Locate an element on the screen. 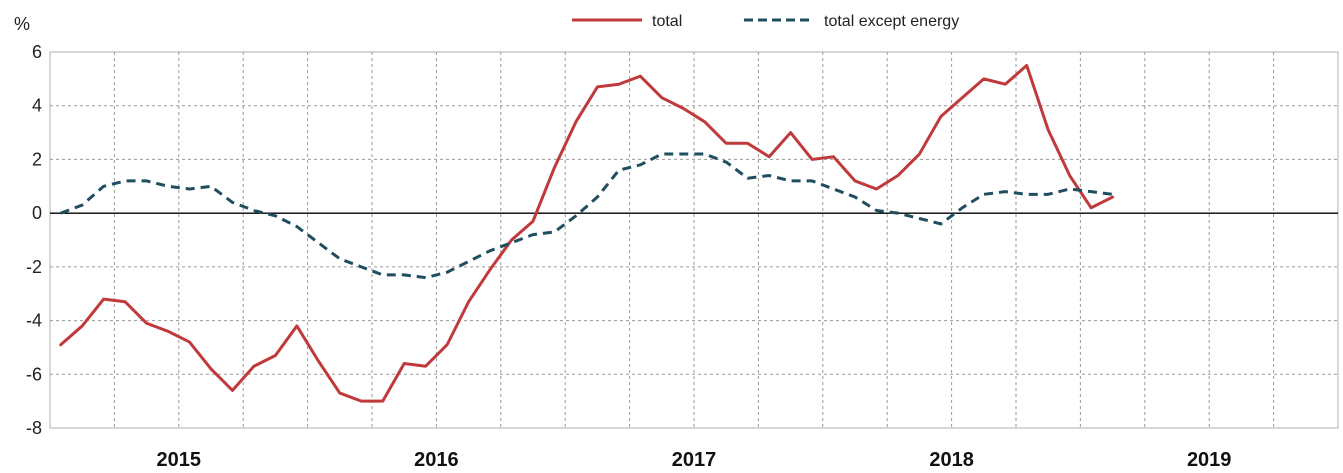 The width and height of the screenshot is (1343, 473). legend-label-total-except-energy: total except energy is located at coordinates (891, 21).